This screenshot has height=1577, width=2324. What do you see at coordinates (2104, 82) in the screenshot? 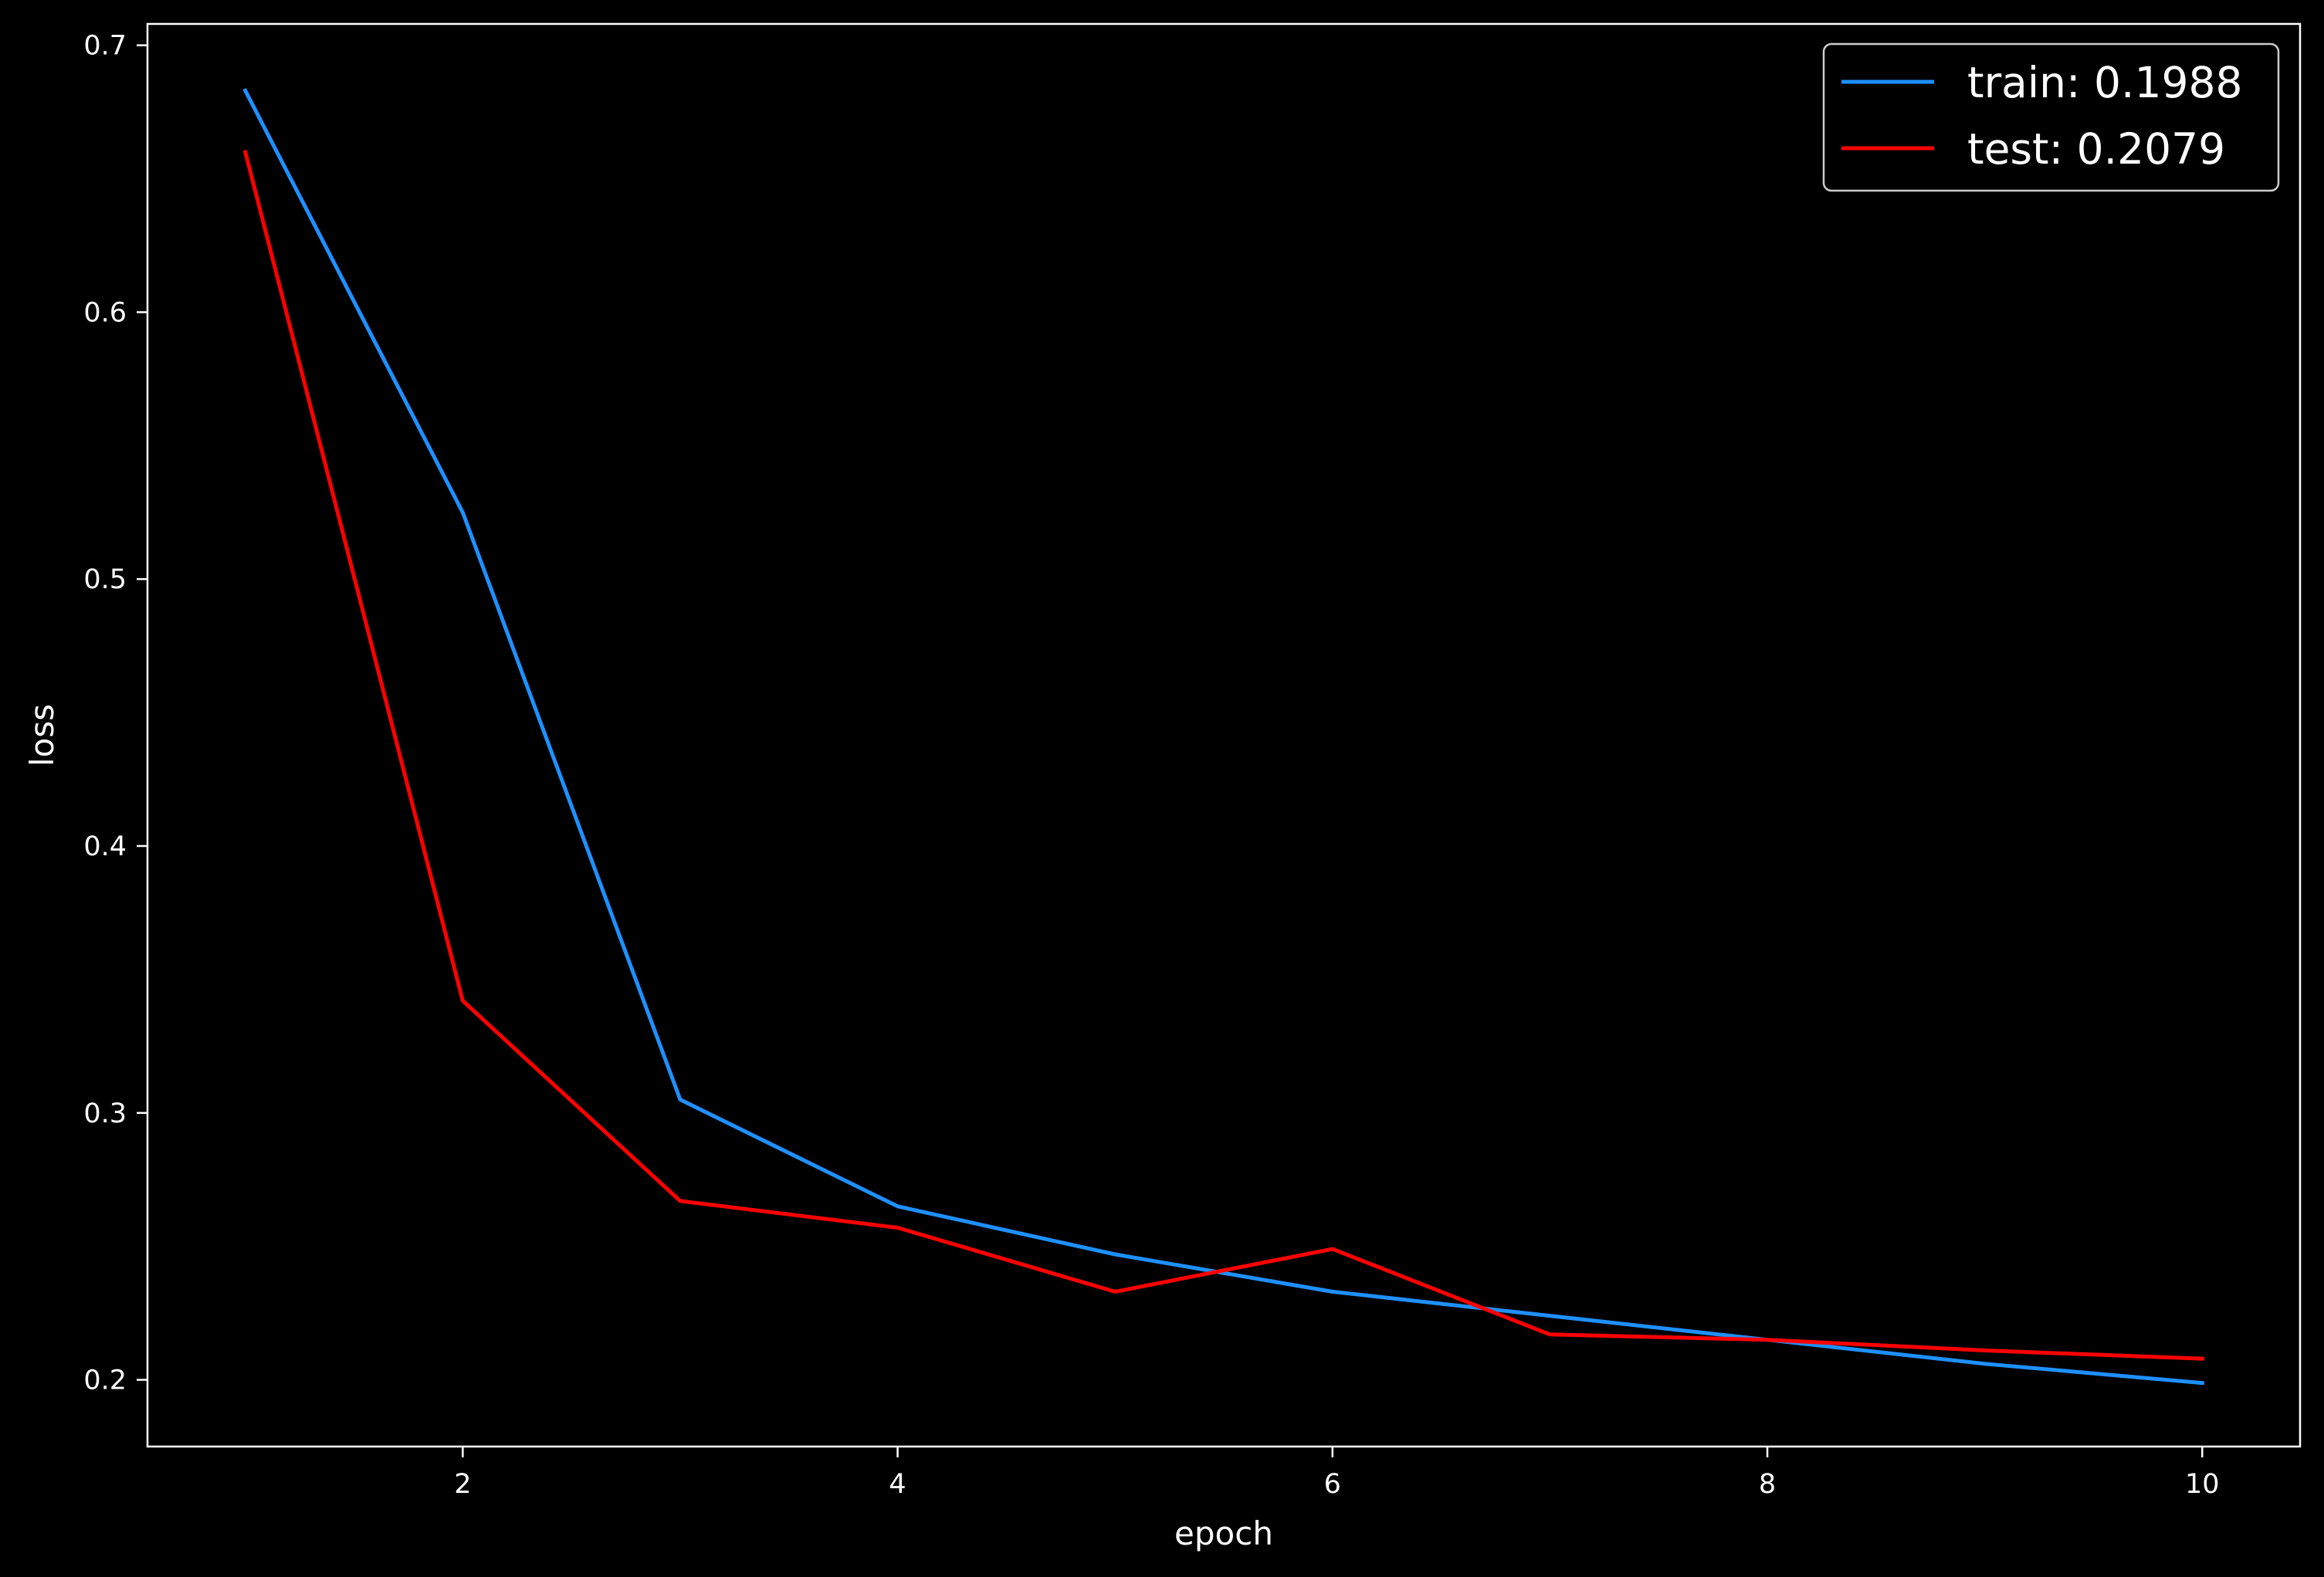
I see `legend-label-train: train: 0.1988` at bounding box center [2104, 82].